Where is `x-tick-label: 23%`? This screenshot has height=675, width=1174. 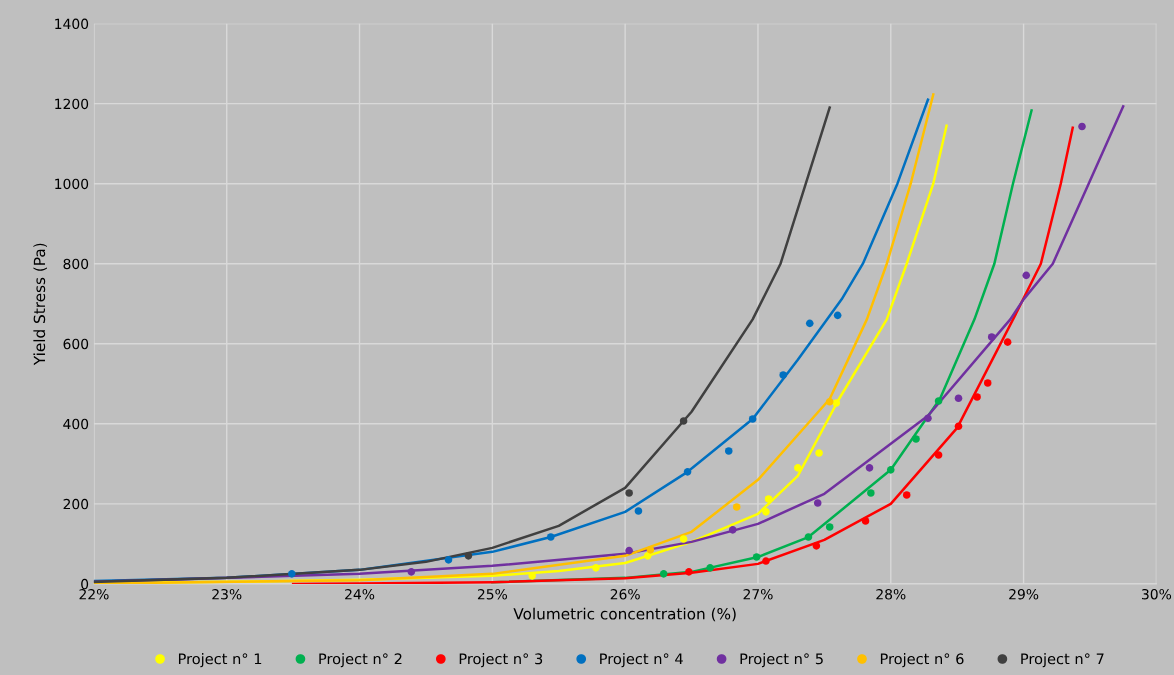
x-tick-label: 23% is located at coordinates (227, 594).